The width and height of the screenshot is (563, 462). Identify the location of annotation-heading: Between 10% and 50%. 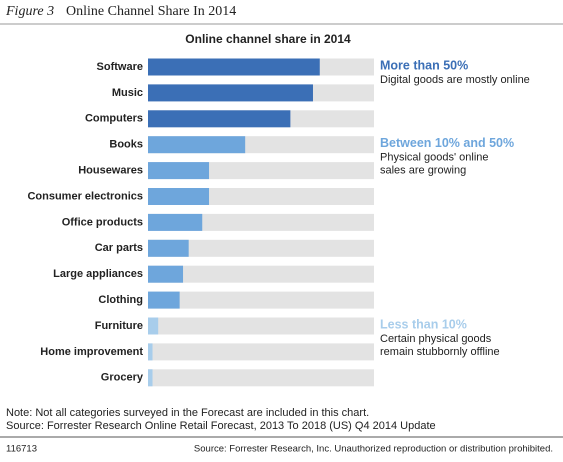
(447, 143).